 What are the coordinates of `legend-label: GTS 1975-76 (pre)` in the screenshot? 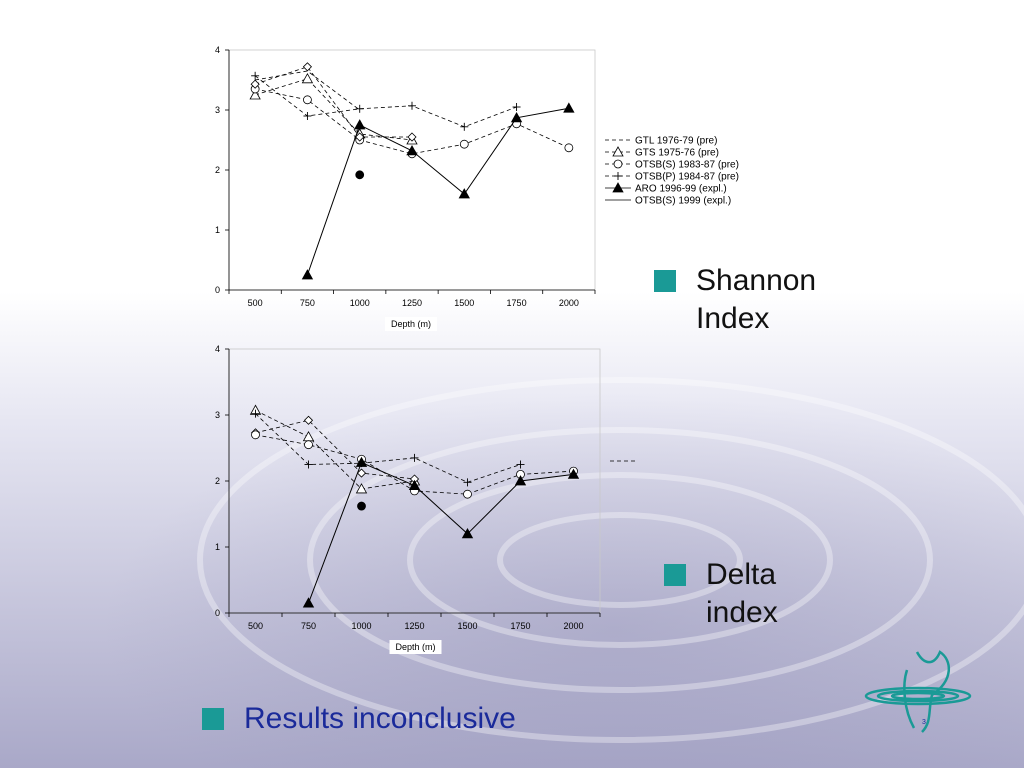 It's located at (677, 153).